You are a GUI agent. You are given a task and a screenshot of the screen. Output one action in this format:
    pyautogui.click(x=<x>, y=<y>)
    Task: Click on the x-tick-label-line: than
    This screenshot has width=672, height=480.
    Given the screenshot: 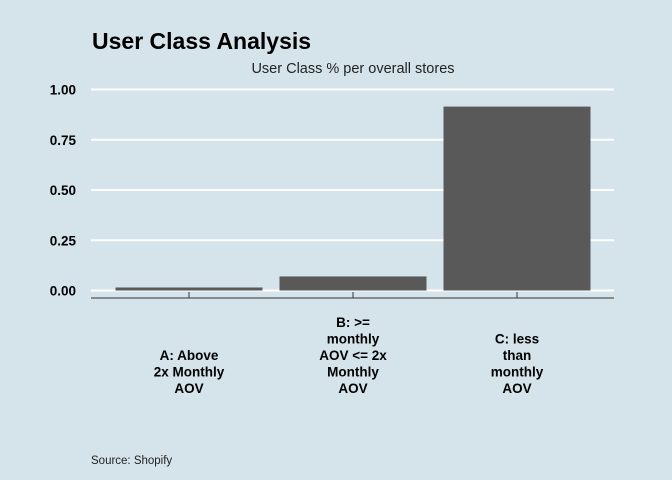 What is the action you would take?
    pyautogui.click(x=517, y=355)
    